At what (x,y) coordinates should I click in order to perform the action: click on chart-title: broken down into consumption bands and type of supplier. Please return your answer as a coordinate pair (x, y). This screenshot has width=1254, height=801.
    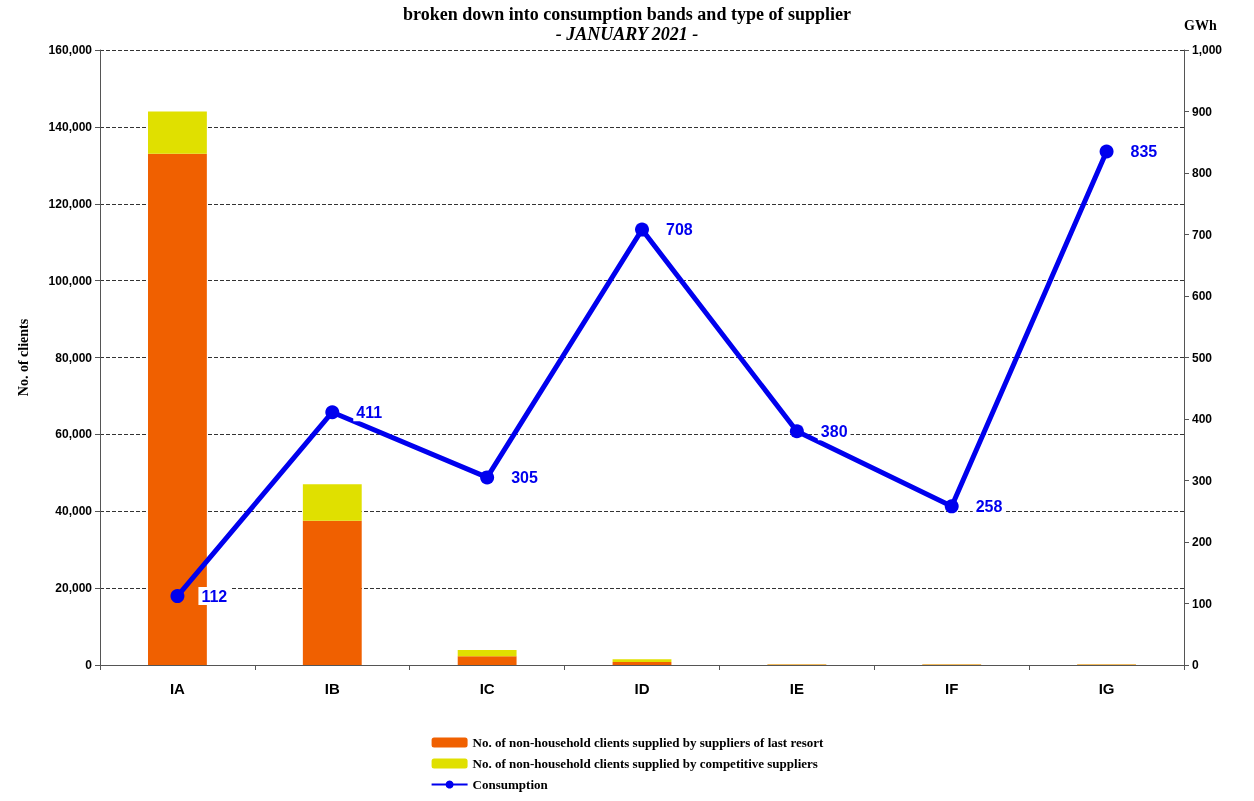
    Looking at the image, I should click on (627, 14).